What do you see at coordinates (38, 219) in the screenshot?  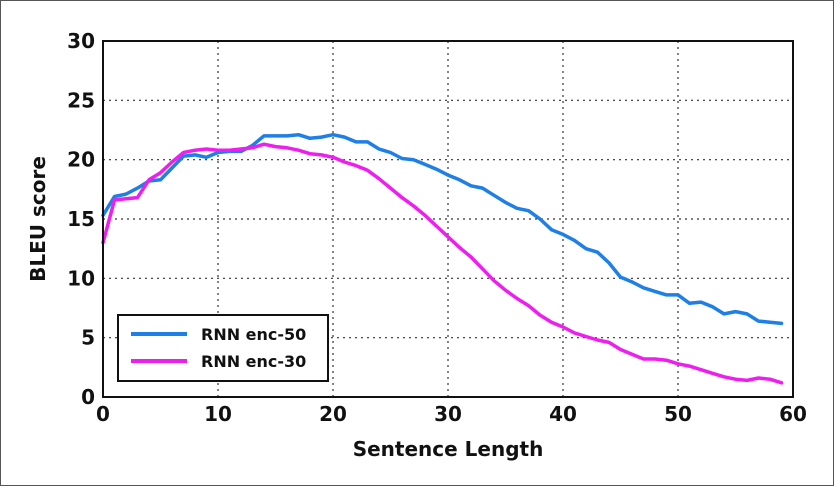 I see `y-axis-title: BLEU score` at bounding box center [38, 219].